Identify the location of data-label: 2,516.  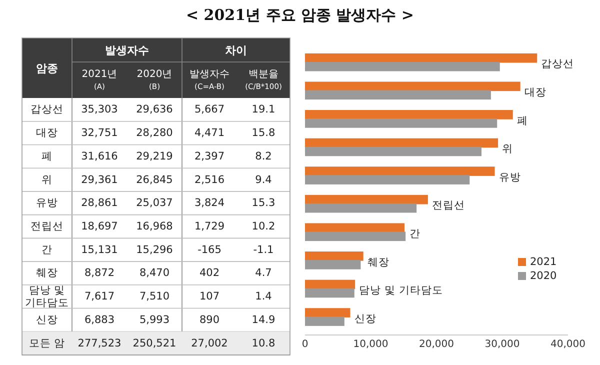
(209, 180).